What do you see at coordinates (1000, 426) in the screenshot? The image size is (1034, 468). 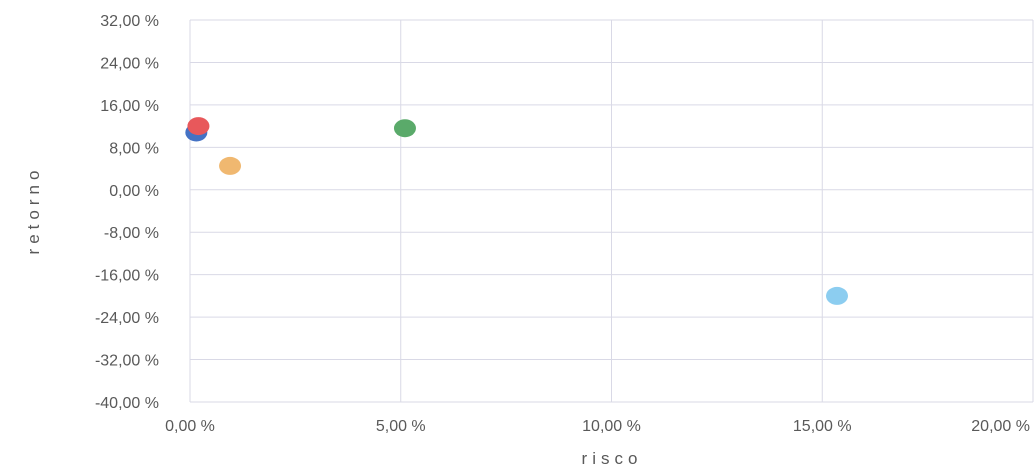 I see `x-tick-label: 20,00 %` at bounding box center [1000, 426].